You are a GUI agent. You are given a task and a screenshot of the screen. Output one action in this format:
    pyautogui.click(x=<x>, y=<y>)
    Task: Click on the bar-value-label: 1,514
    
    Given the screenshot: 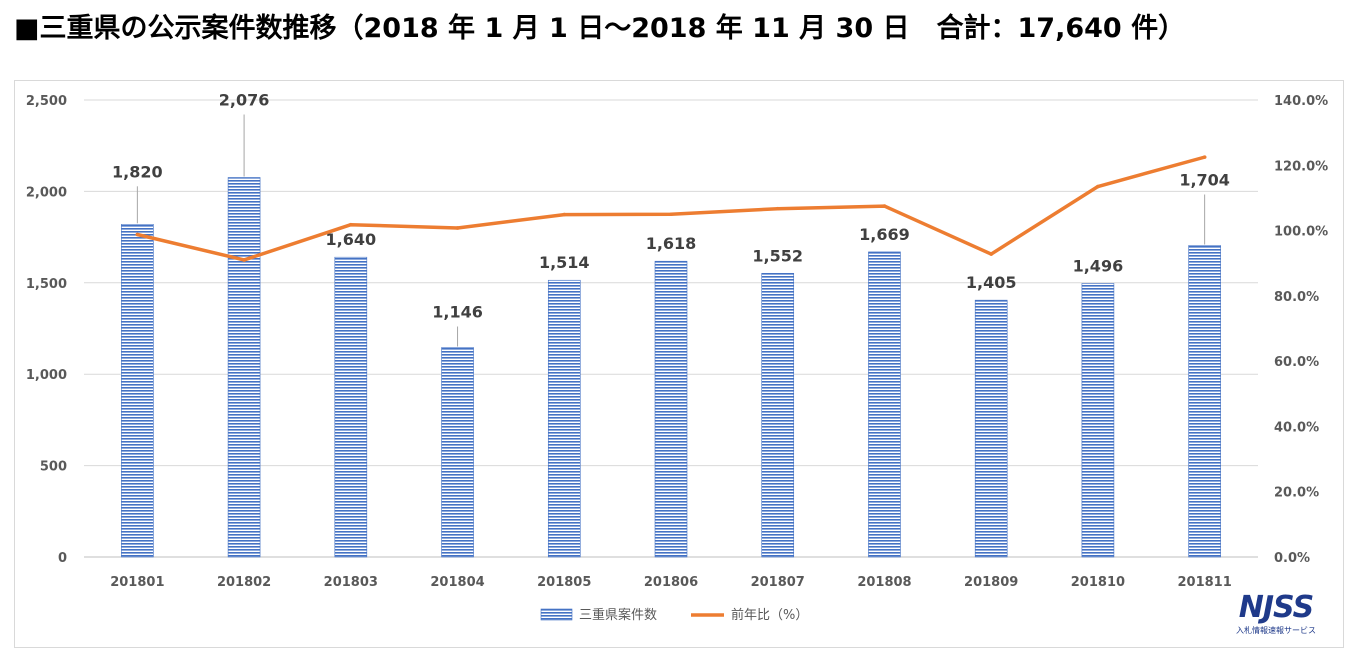 What is the action you would take?
    pyautogui.click(x=564, y=262)
    